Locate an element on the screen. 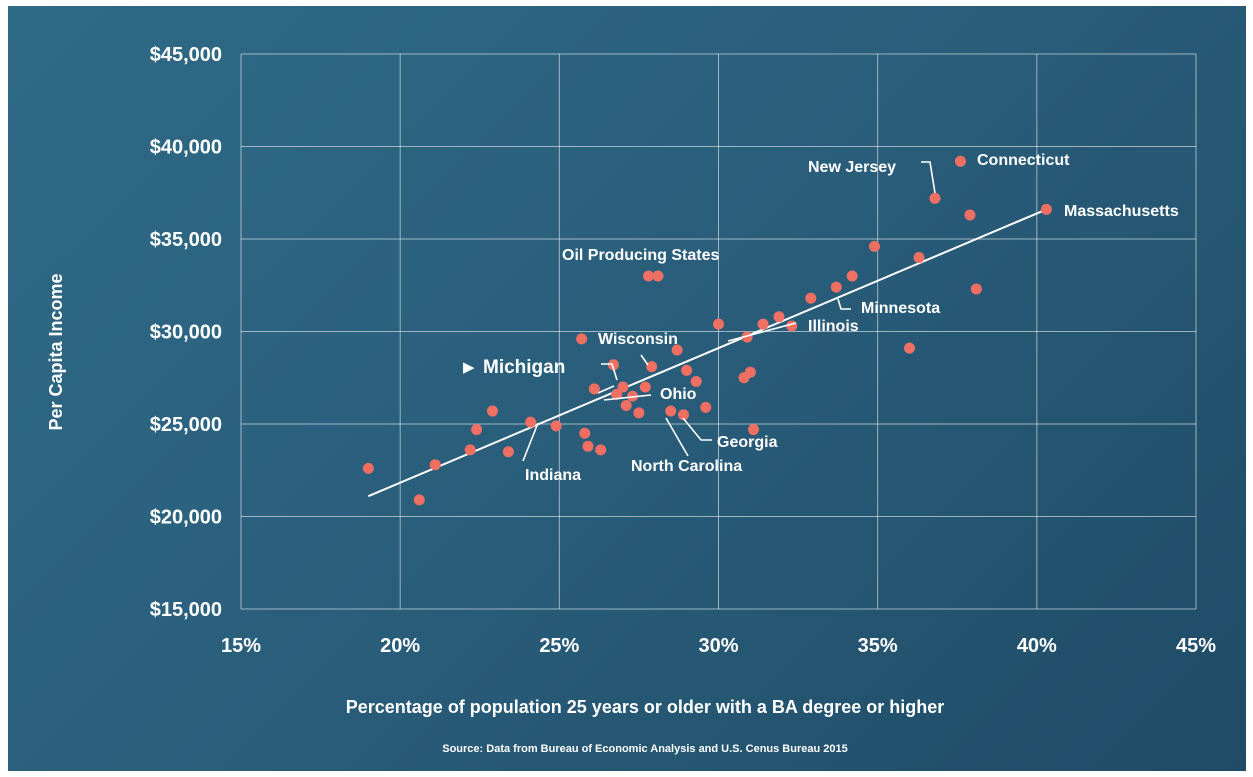 The height and width of the screenshot is (777, 1253). label-ohio: Ohio is located at coordinates (678, 394).